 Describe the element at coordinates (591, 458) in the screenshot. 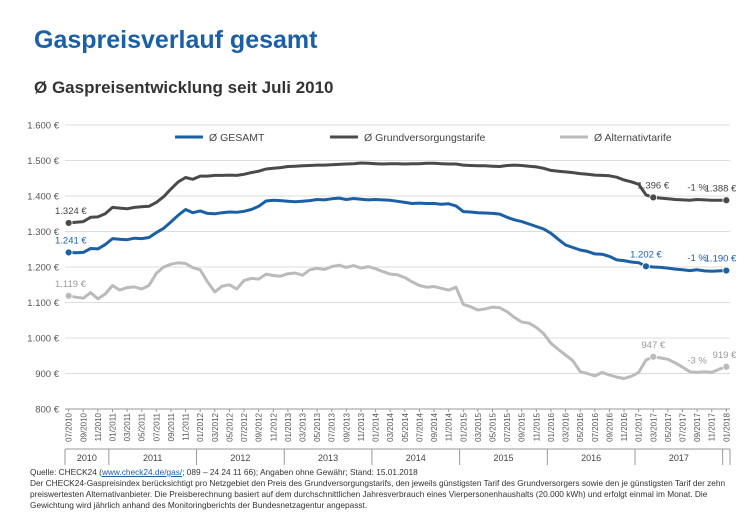

I see `year-label: 2016` at that location.